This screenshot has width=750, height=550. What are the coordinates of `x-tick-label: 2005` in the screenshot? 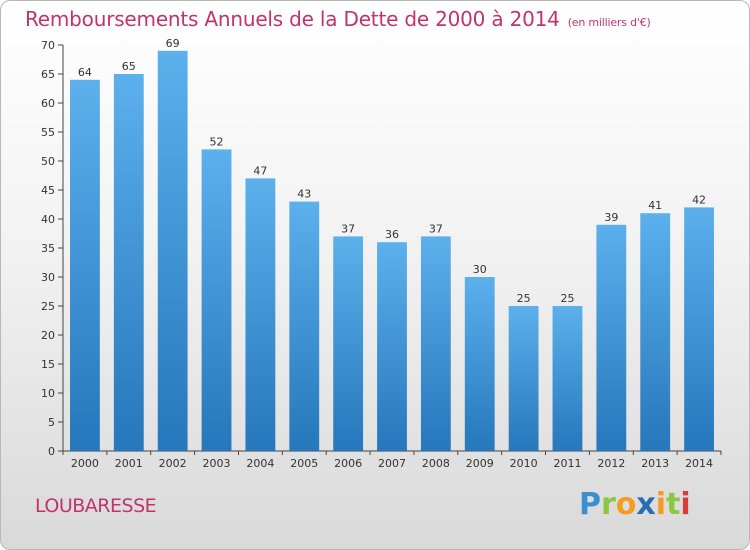 It's located at (304, 463).